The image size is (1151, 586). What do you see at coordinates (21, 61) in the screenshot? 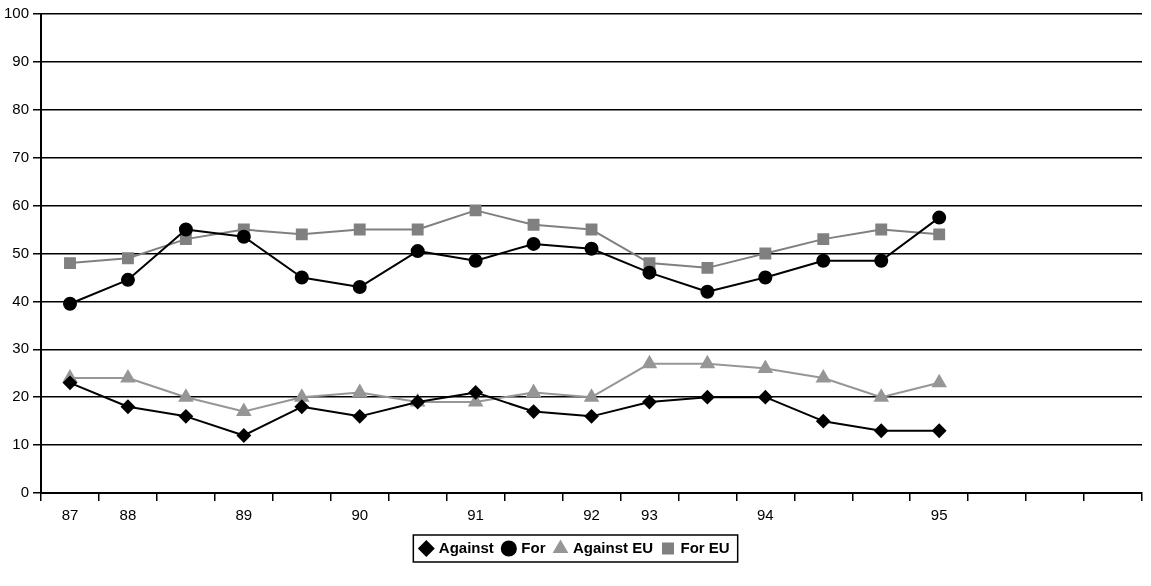
I see `y-tick-label: 90` at bounding box center [21, 61].